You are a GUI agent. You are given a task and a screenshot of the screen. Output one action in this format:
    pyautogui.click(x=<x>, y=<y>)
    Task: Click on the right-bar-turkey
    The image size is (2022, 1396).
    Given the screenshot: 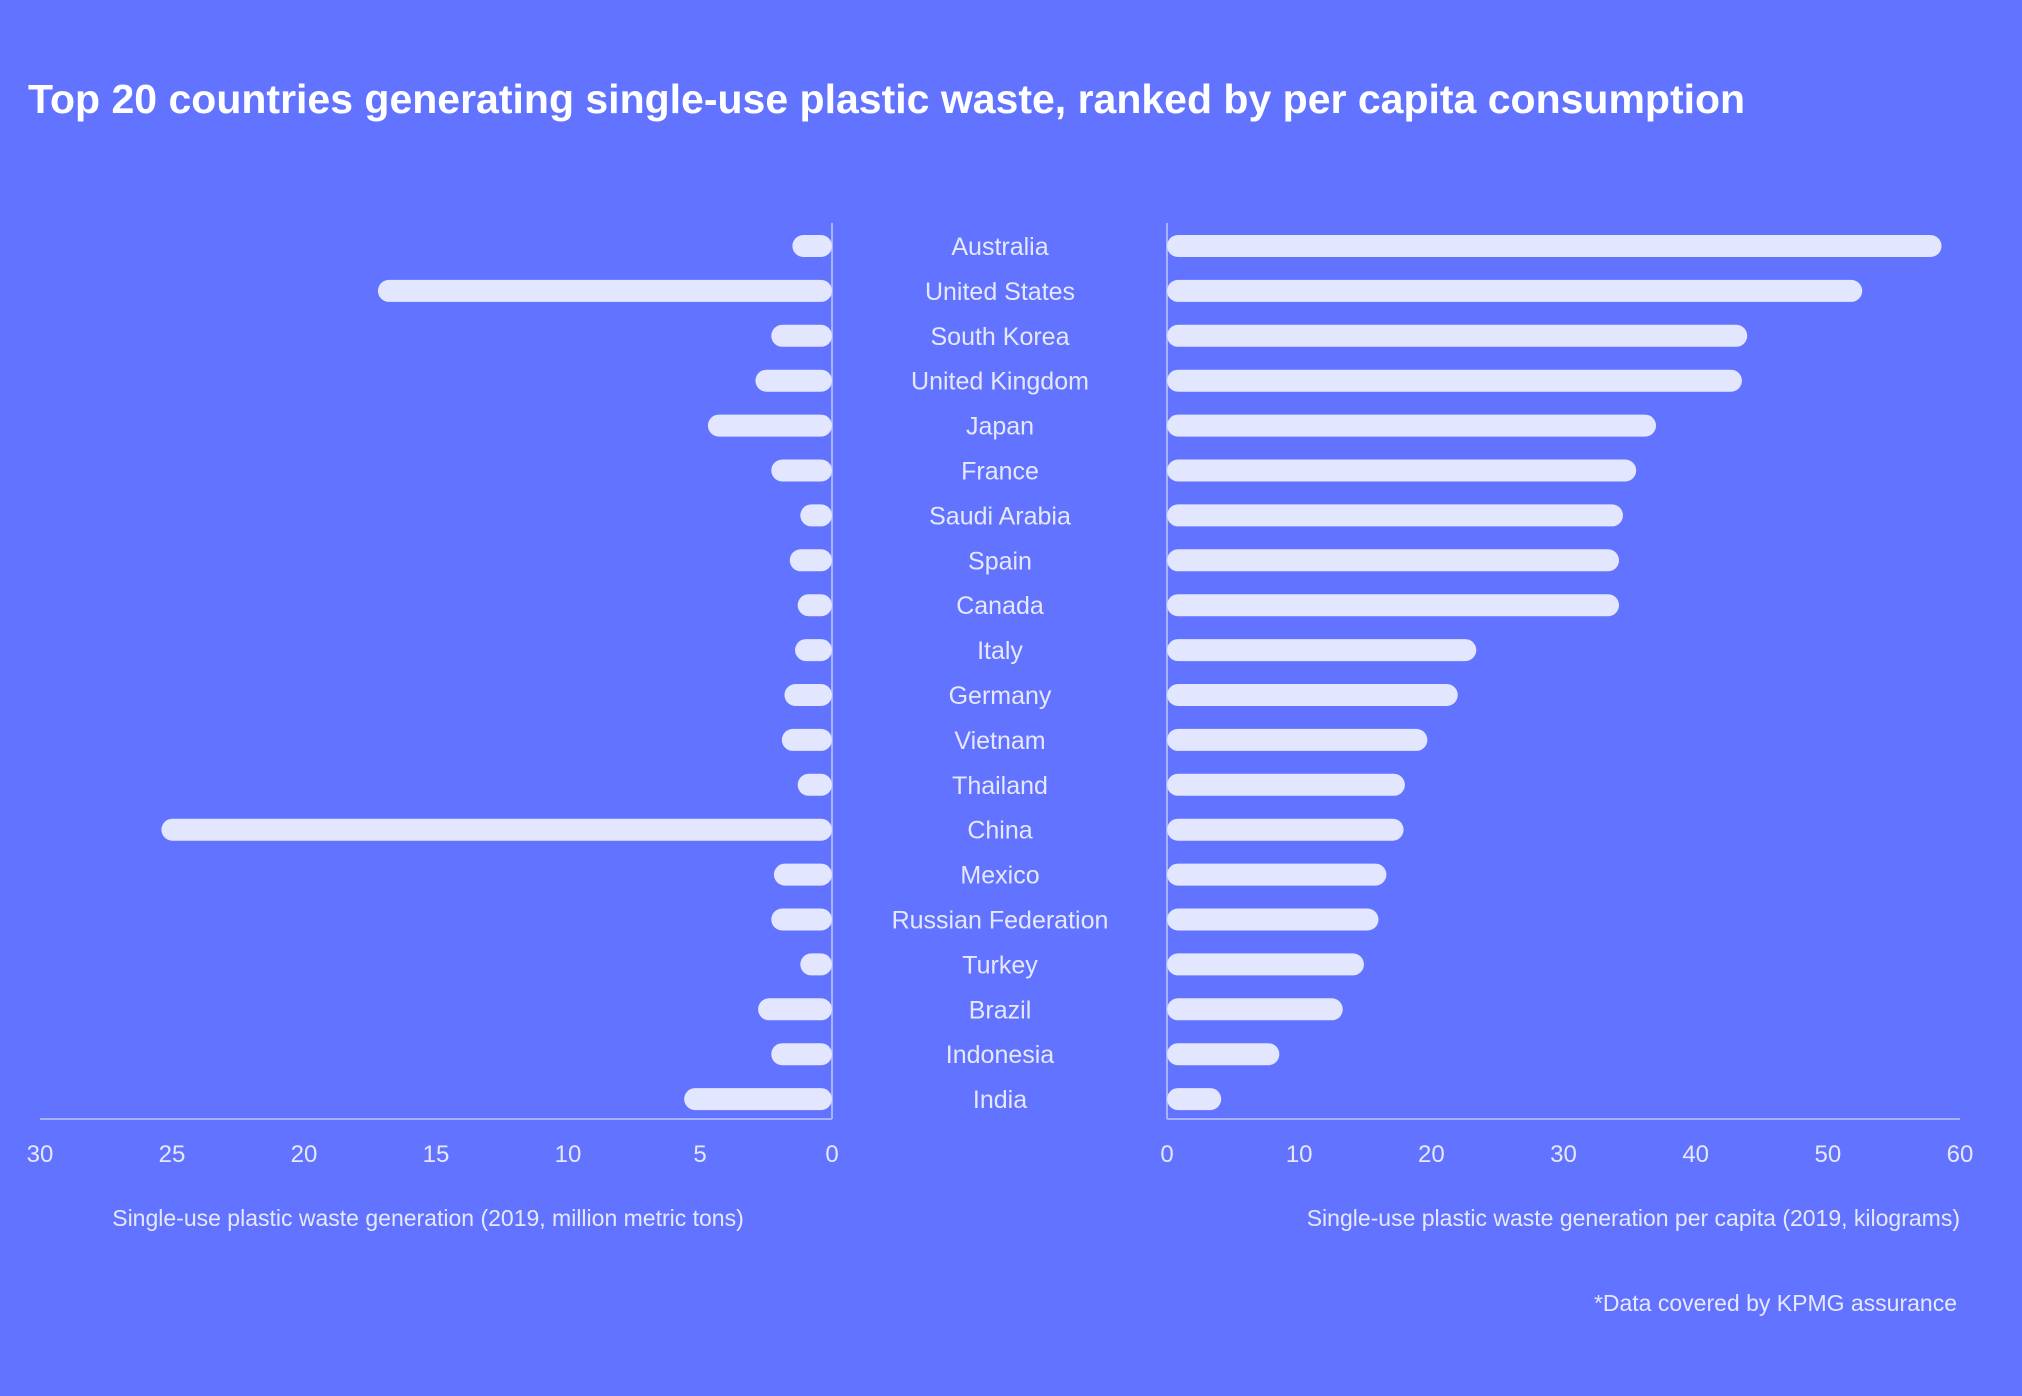 What is the action you would take?
    pyautogui.click(x=1265, y=964)
    